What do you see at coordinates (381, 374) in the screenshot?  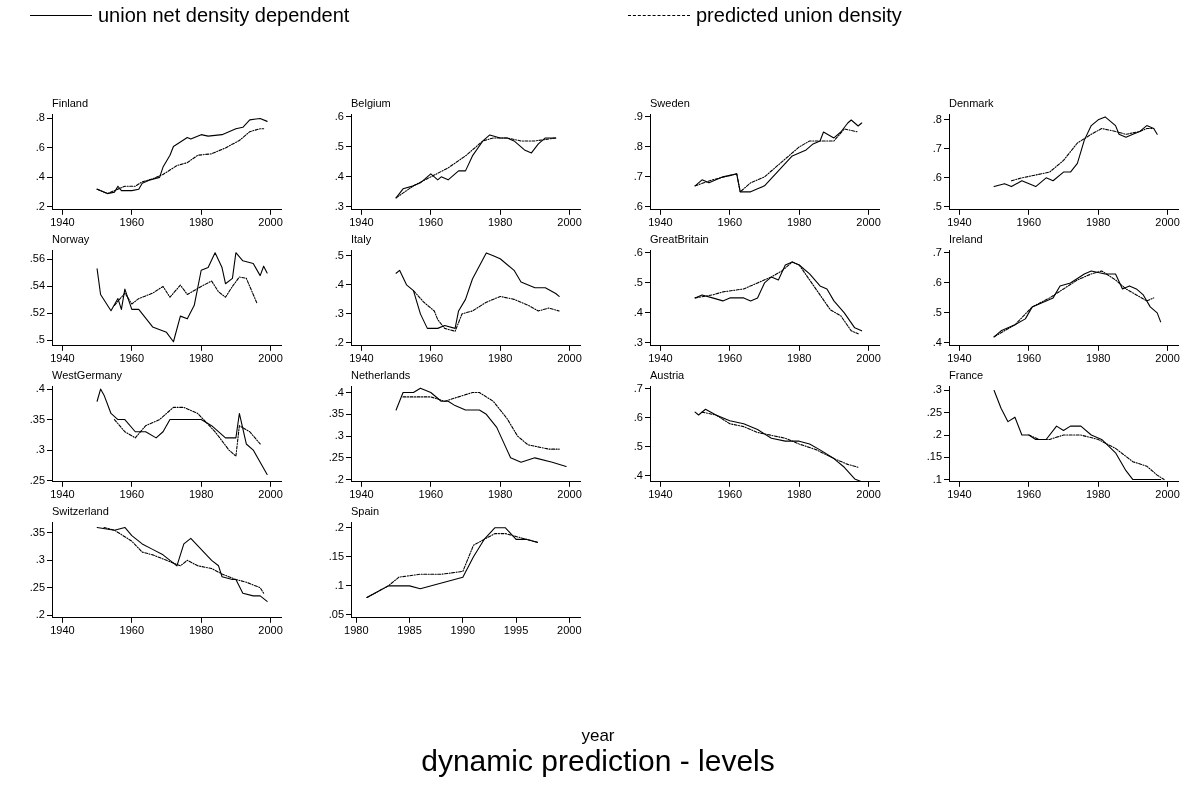 I see `chart-title: Netherlands` at bounding box center [381, 374].